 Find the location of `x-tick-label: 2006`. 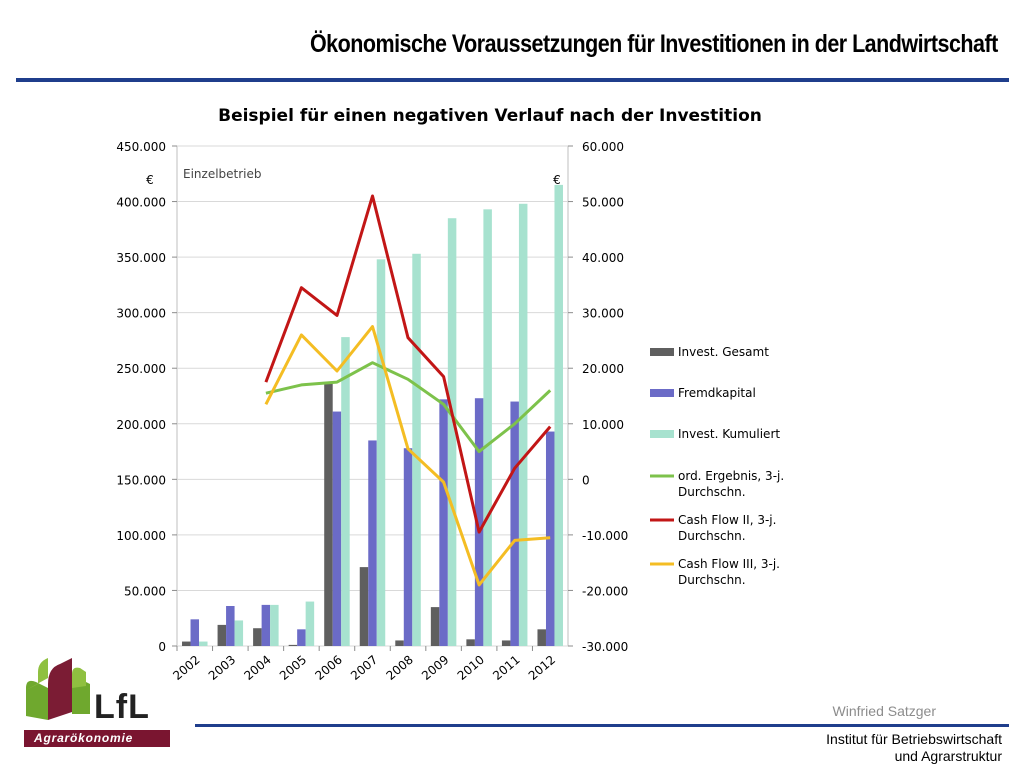

x-tick-label: 2006 is located at coordinates (328, 668).